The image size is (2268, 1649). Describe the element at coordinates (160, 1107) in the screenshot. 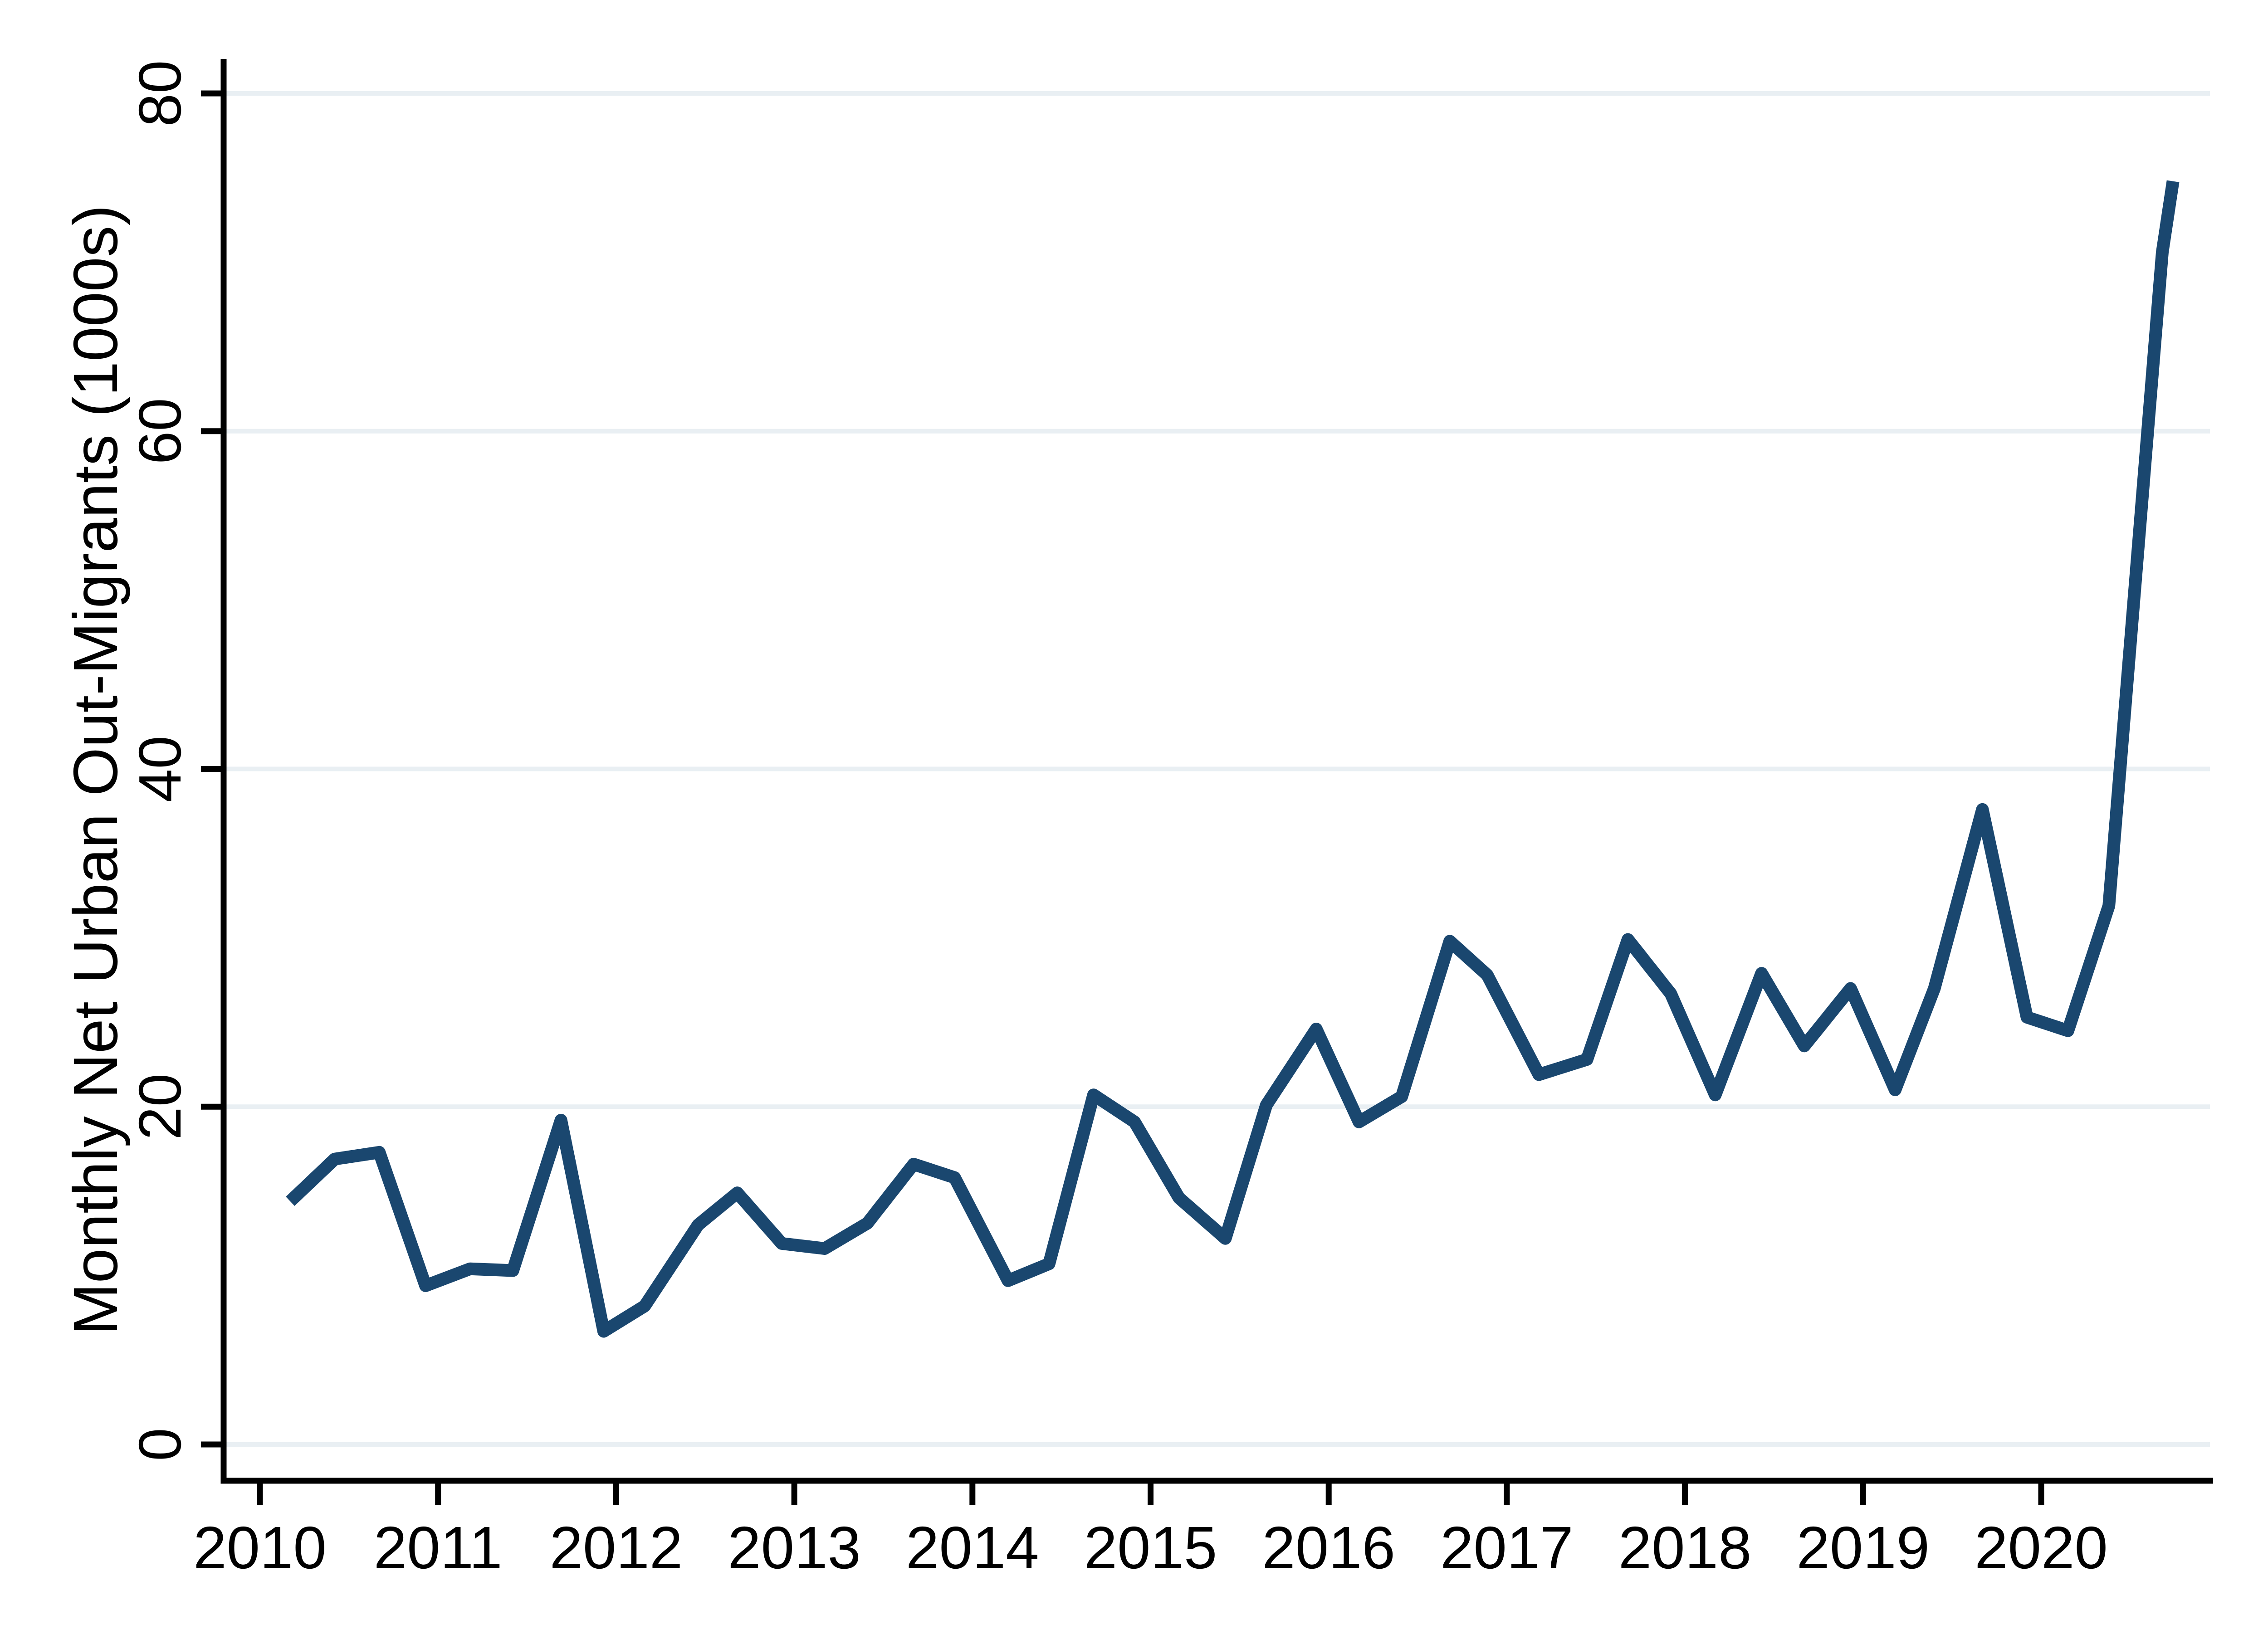

I see `y-tick-label-20: 20` at that location.